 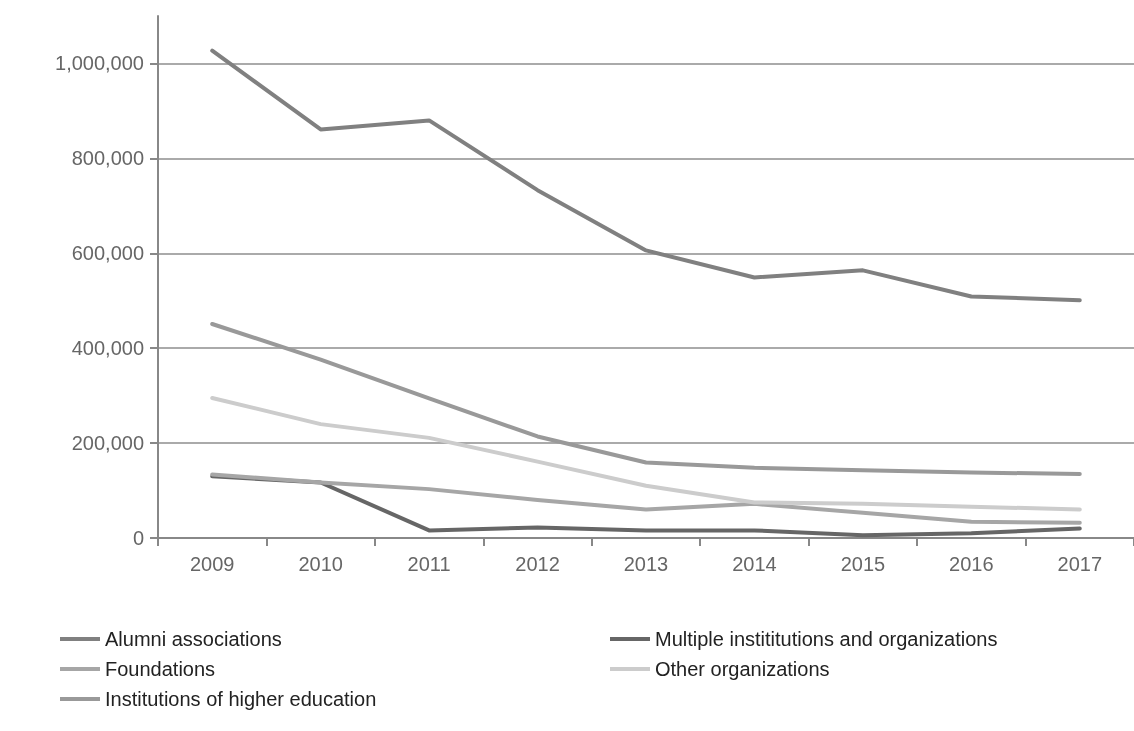 I want to click on y-tick-label: 0, so click(x=138, y=538).